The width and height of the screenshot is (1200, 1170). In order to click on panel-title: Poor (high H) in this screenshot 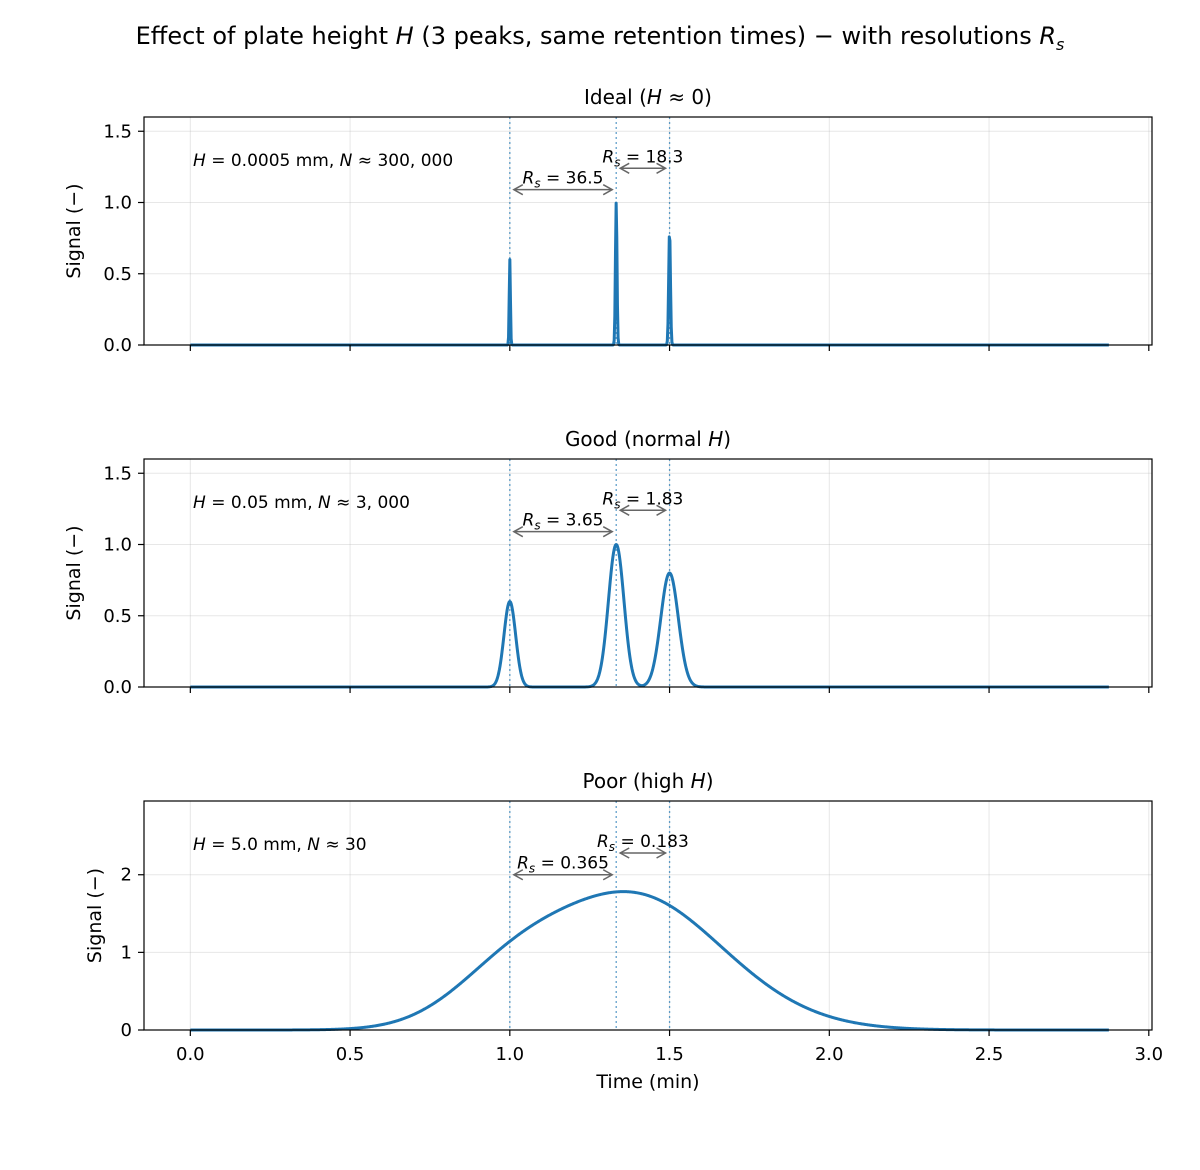, I will do `click(647, 781)`.